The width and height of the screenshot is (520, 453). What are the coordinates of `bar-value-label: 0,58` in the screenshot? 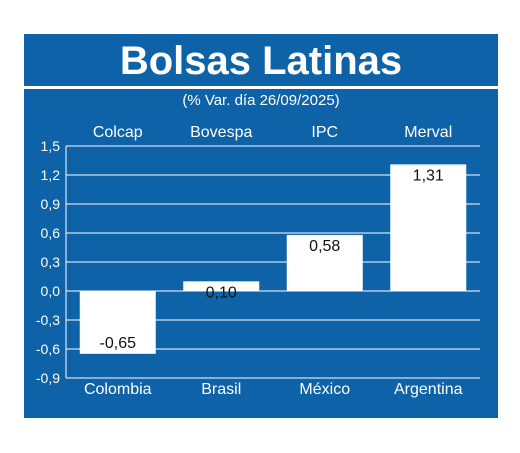 It's located at (324, 246).